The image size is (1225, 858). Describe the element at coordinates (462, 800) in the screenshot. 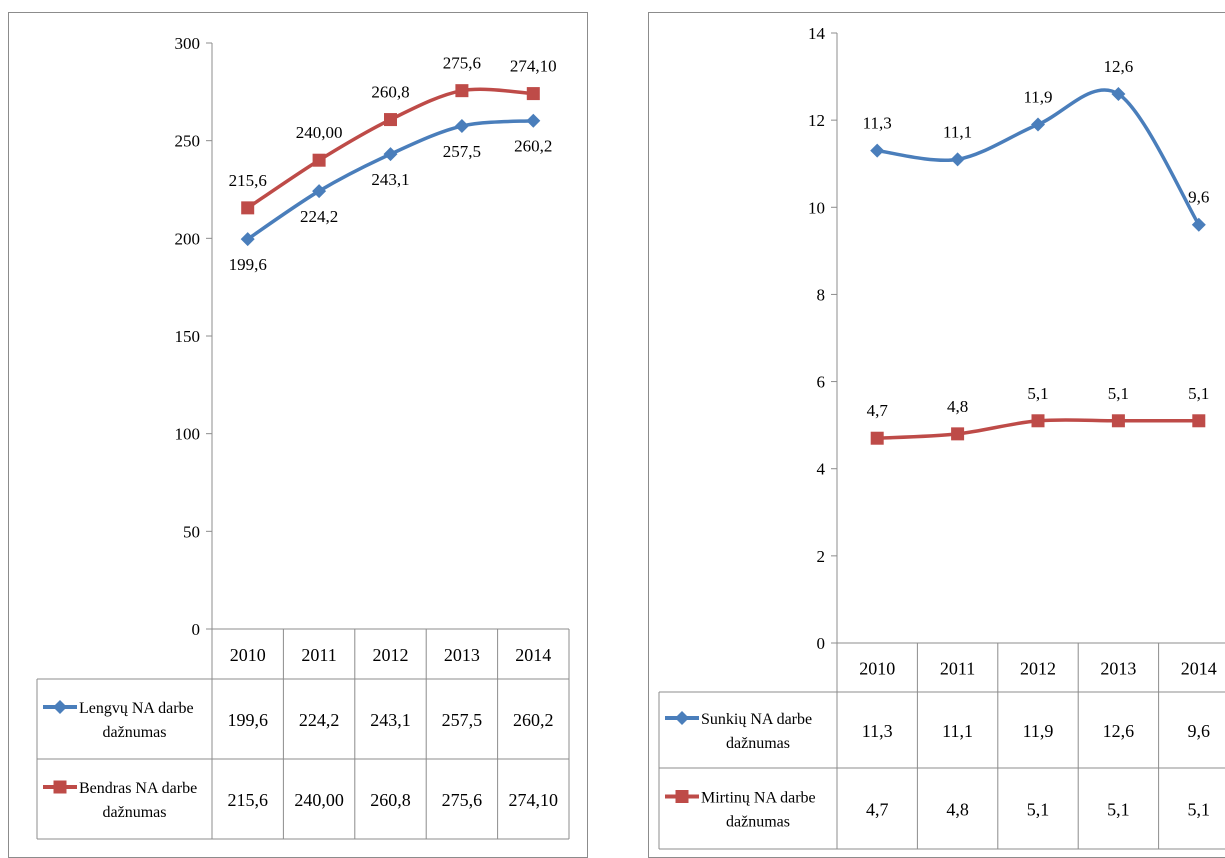

I see `table-cell: 275,6` at that location.